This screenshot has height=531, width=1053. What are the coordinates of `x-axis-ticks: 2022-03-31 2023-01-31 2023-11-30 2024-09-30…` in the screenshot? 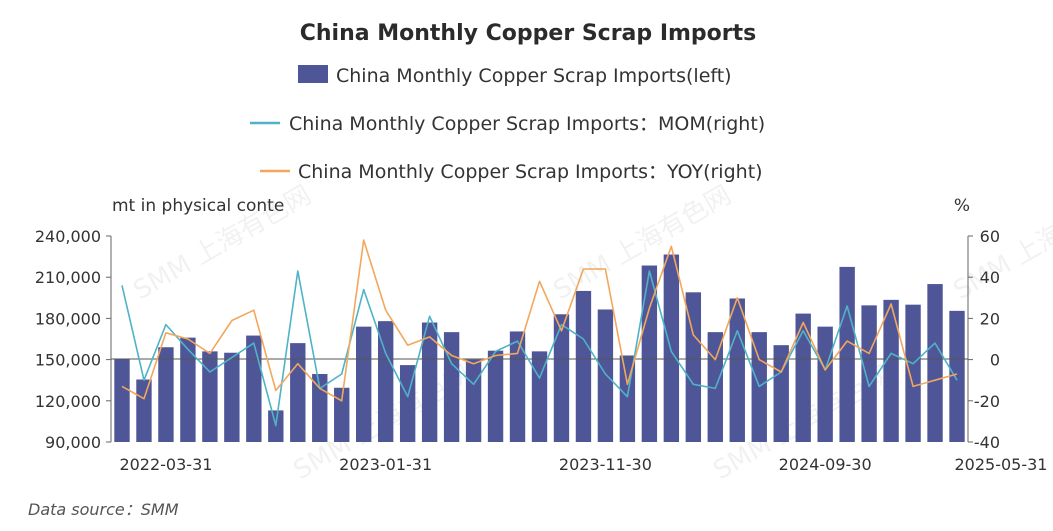 It's located at (583, 464).